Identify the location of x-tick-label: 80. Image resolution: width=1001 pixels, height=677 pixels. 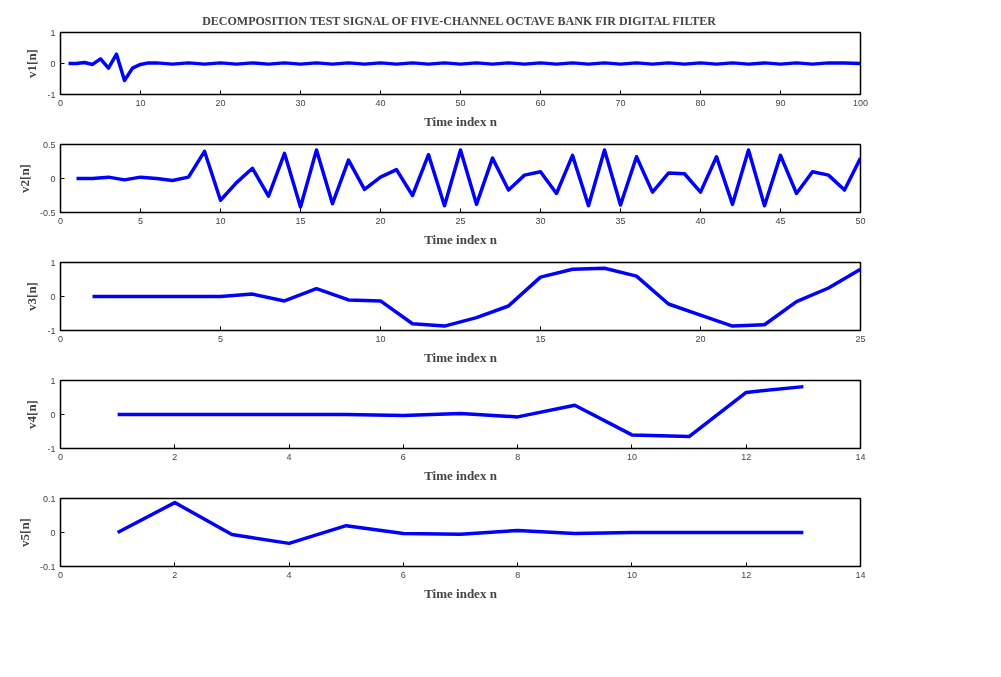
(700, 102).